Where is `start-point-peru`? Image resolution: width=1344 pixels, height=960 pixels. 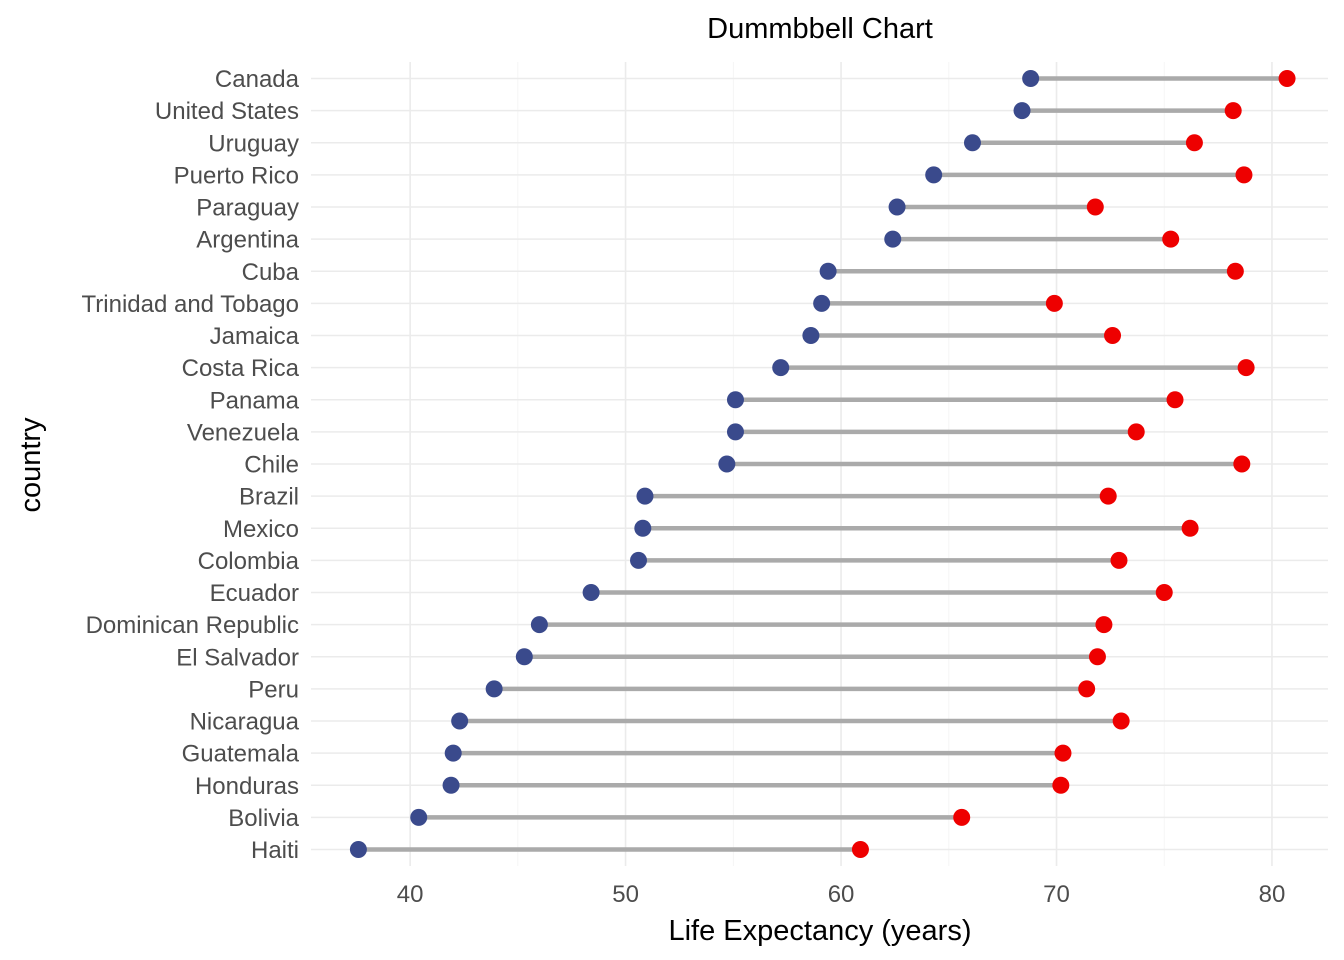 start-point-peru is located at coordinates (494, 689).